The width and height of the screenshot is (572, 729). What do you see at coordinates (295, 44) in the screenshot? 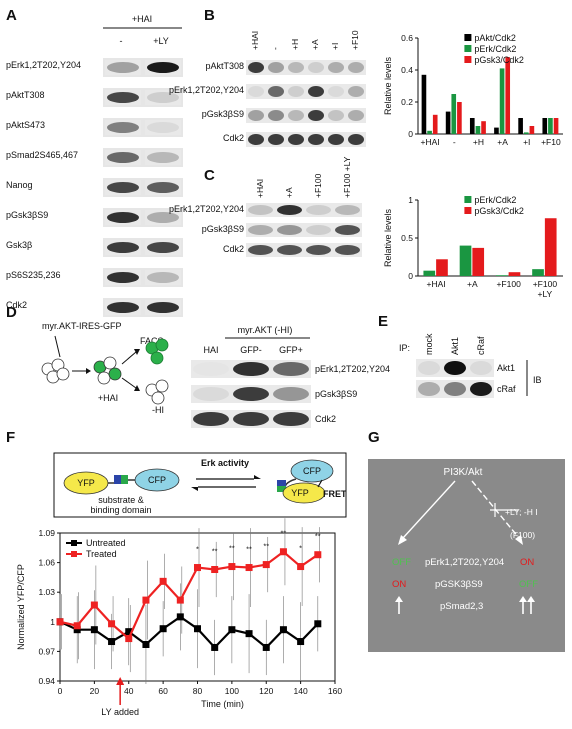
I see `blot-b-lane-label: +H` at bounding box center [295, 44].